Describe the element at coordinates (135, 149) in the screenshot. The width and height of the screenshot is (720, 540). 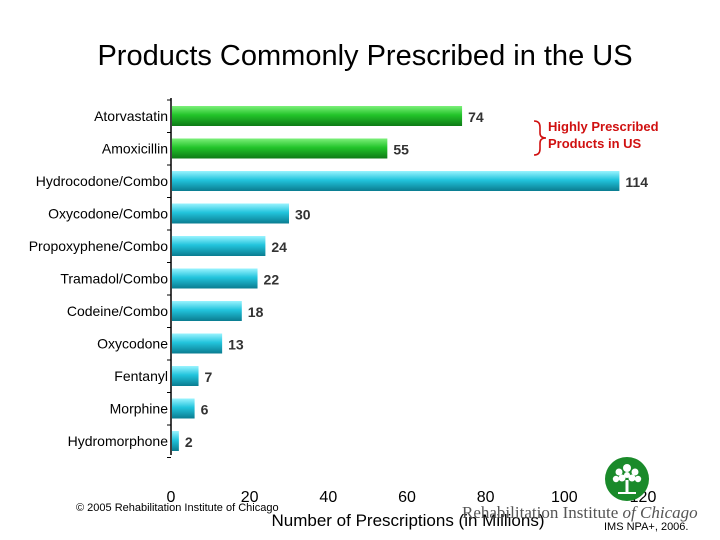
I see `category-label: Amoxicillin` at that location.